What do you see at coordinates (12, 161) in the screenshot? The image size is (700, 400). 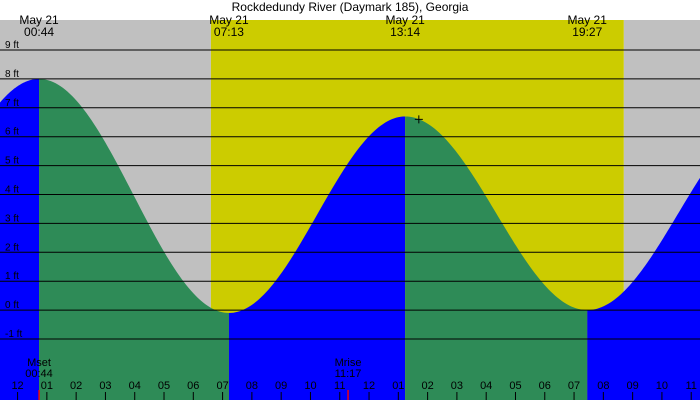 I see `y-tick-label: 5 ft` at bounding box center [12, 161].